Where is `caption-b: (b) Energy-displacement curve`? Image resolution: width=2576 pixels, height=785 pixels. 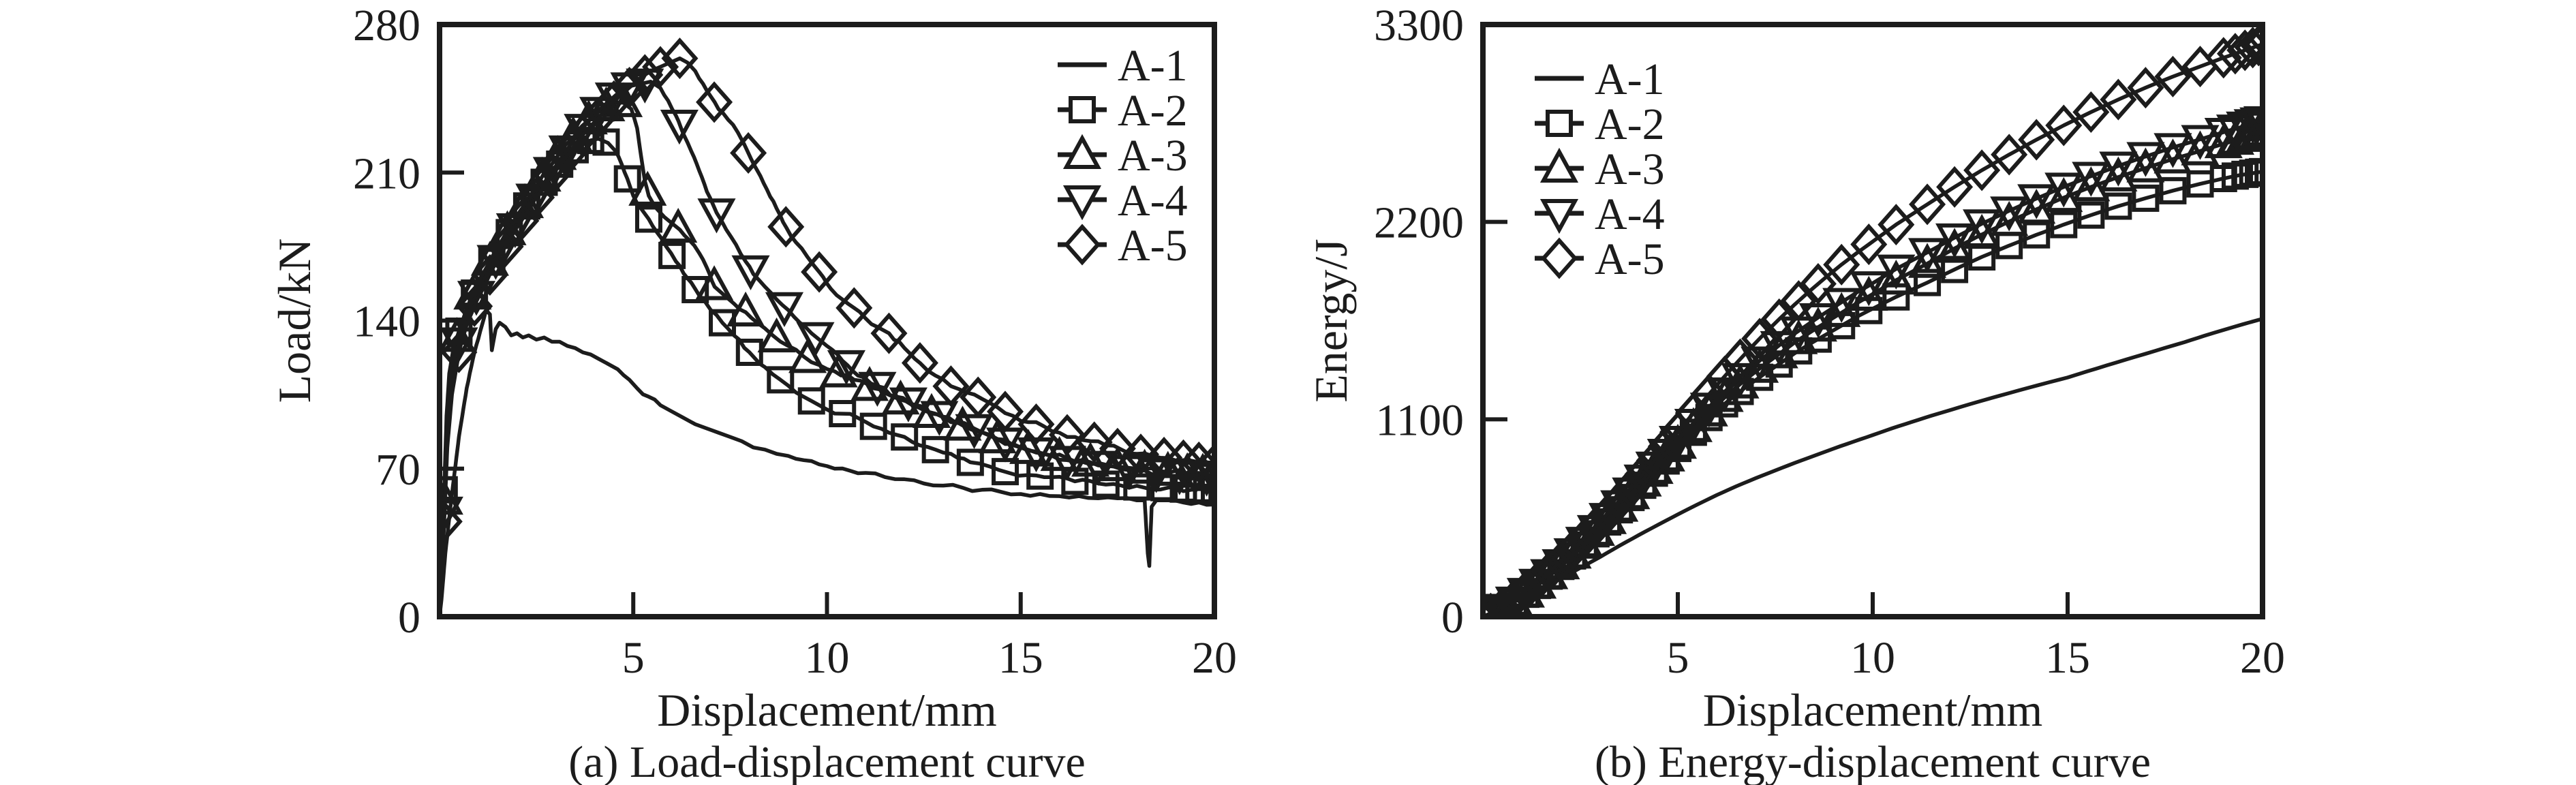 caption-b: (b) Energy-displacement curve is located at coordinates (1873, 761).